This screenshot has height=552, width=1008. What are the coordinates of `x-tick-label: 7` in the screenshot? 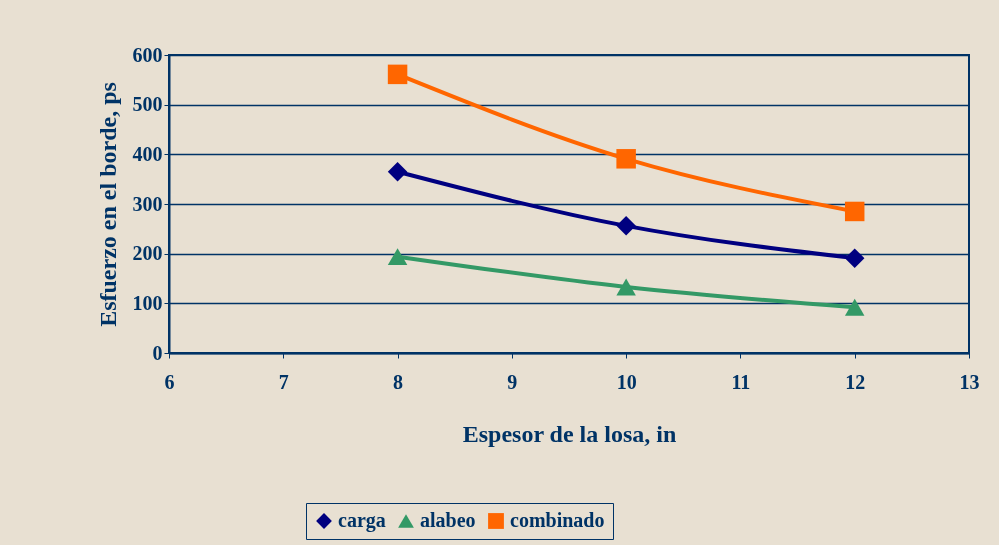 It's located at (283, 381).